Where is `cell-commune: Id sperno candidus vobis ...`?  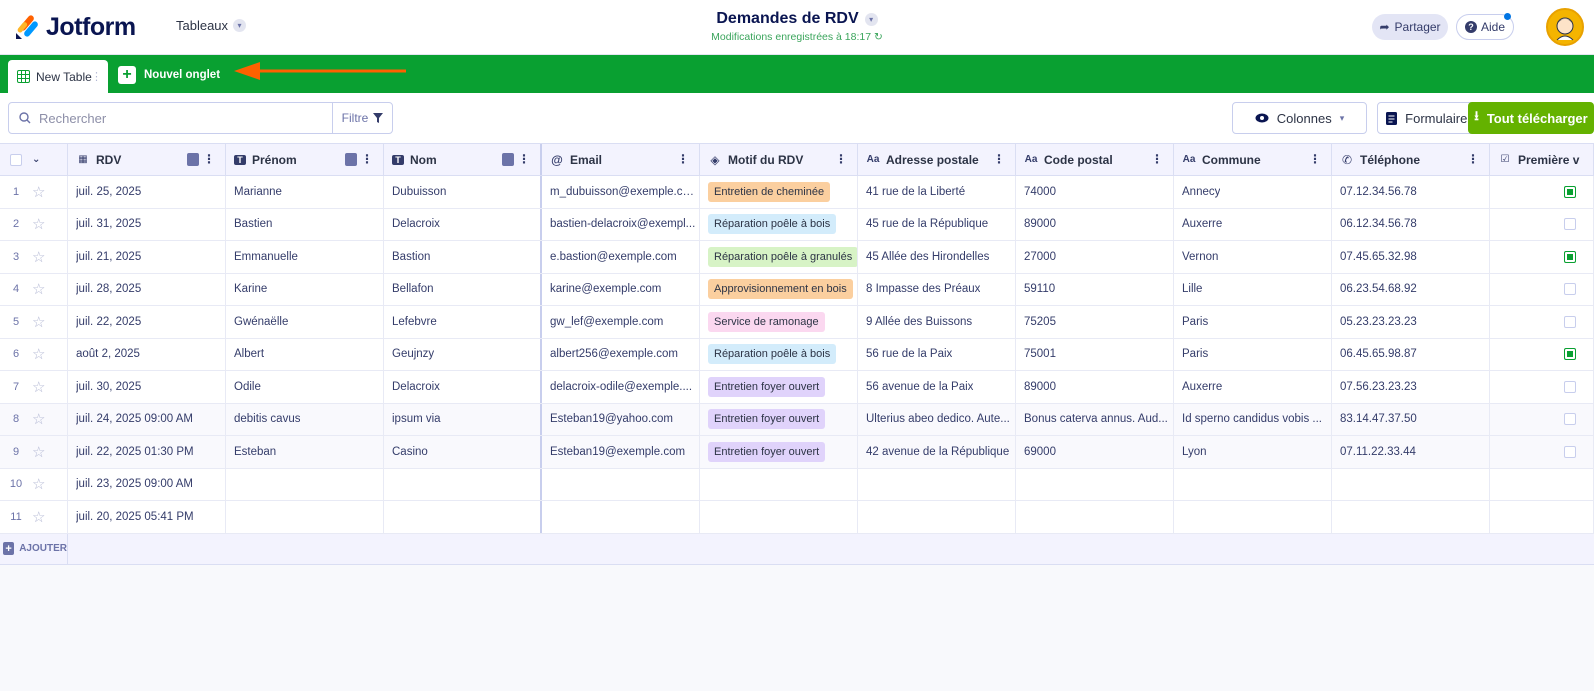
cell-commune: Id sperno candidus vobis ... is located at coordinates (1253, 419).